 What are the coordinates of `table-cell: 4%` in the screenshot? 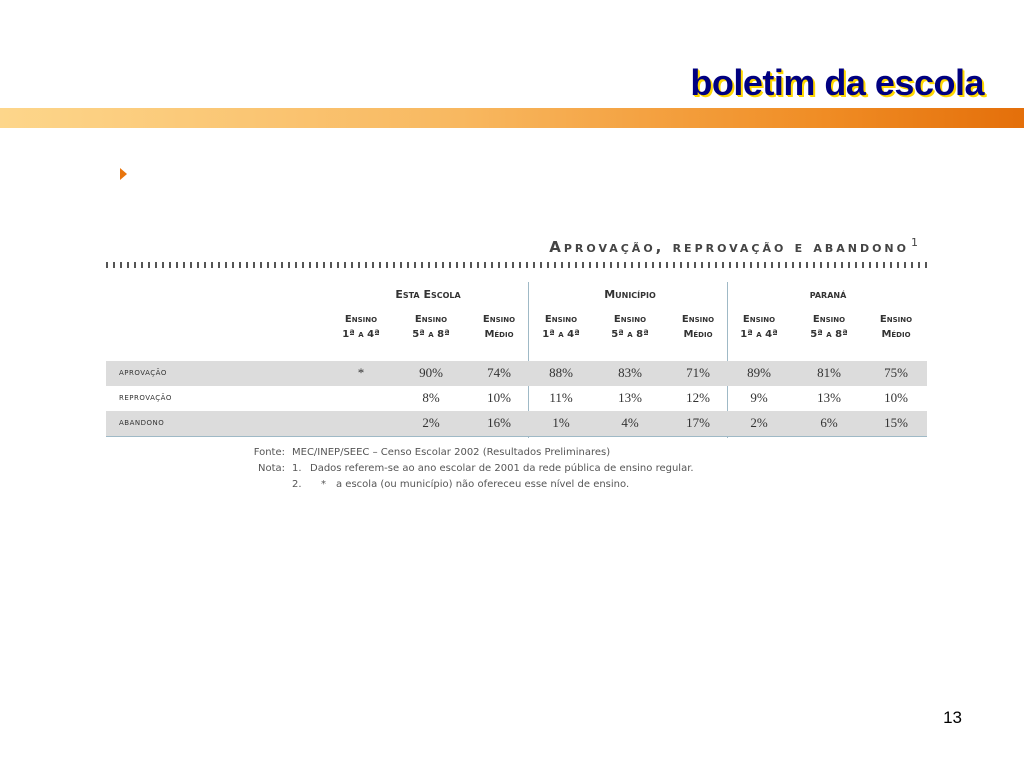 It's located at (630, 422).